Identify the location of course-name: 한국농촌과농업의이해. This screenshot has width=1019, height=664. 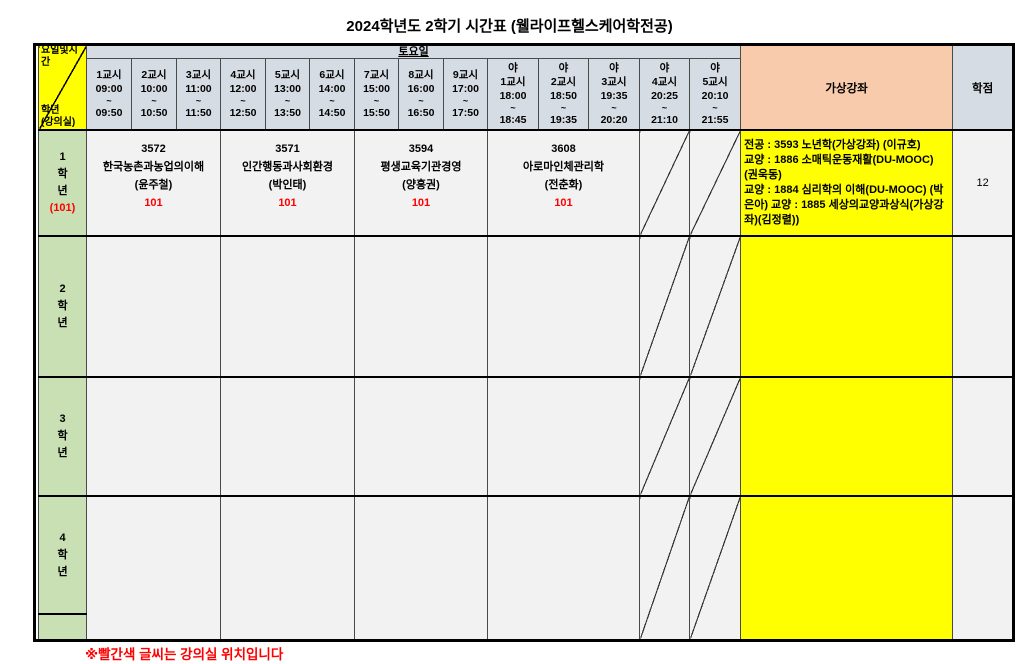
(153, 167).